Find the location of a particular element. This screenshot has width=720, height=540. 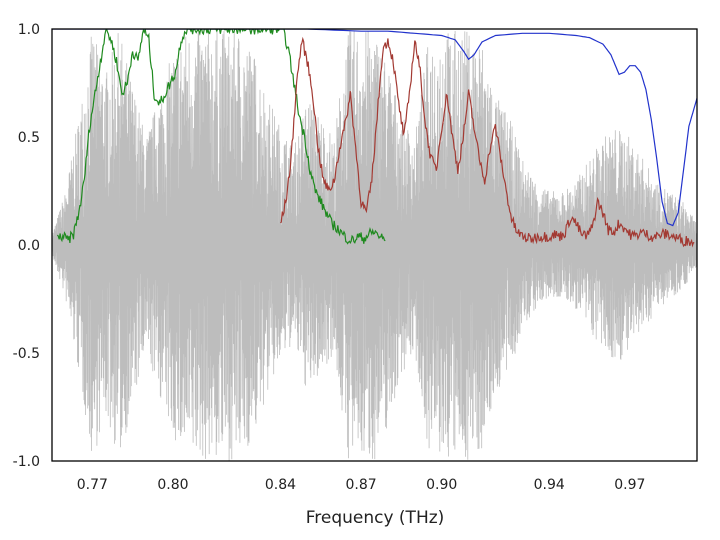

y-tick-label: -0.5 is located at coordinates (26, 354).